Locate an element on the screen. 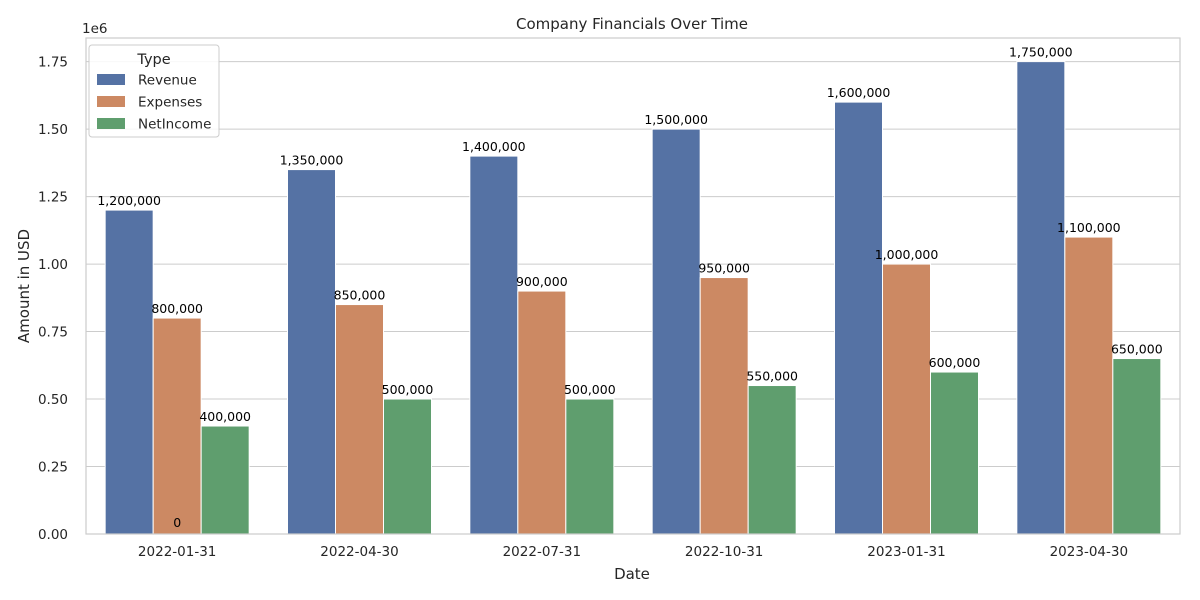  x-tick-label: 2023-01-31 is located at coordinates (906, 552).